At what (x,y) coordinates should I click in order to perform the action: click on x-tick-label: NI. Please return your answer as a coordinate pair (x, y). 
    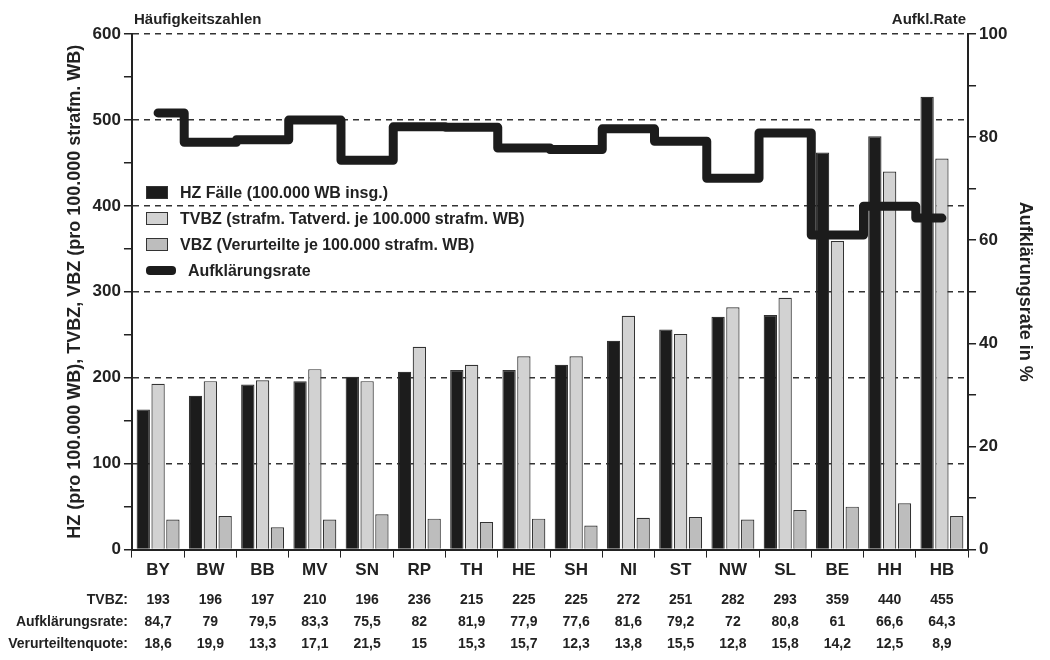
    Looking at the image, I should click on (628, 570).